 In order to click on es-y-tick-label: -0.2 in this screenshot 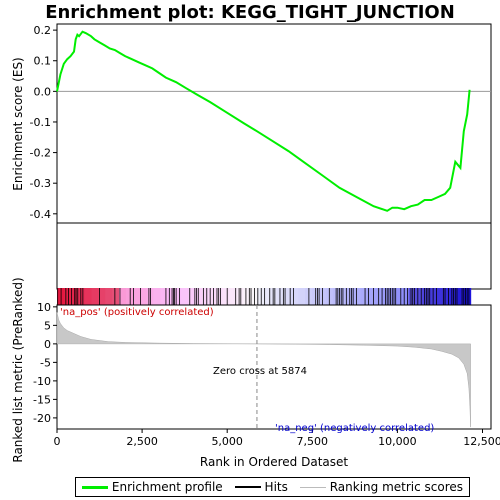, I will do `click(40, 153)`.